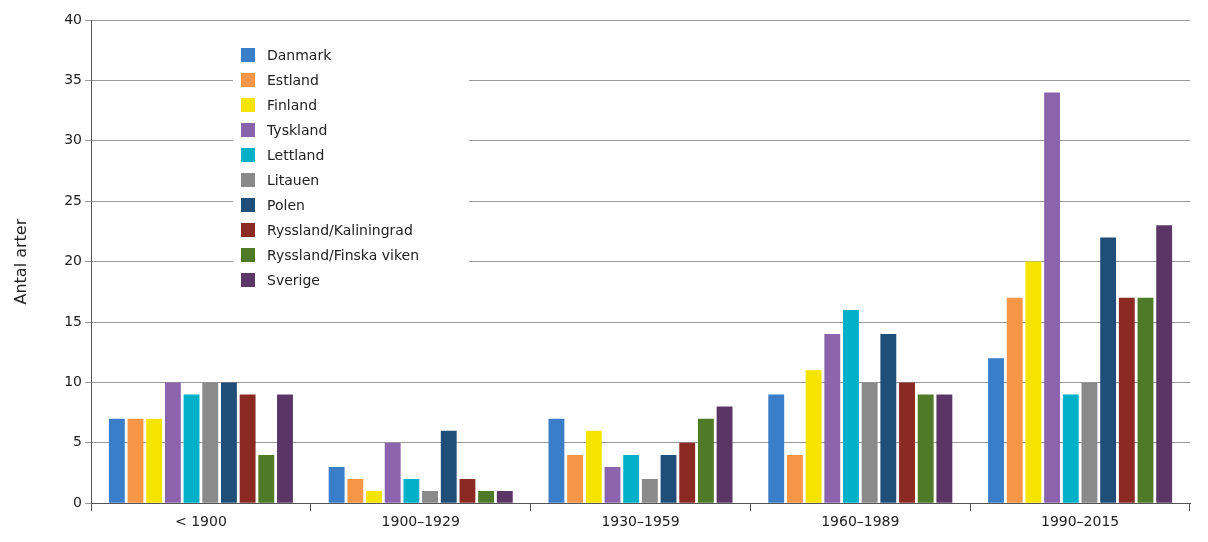 Image resolution: width=1208 pixels, height=542 pixels. Describe the element at coordinates (20, 261) in the screenshot. I see `y-axis-title: Antal arter` at that location.